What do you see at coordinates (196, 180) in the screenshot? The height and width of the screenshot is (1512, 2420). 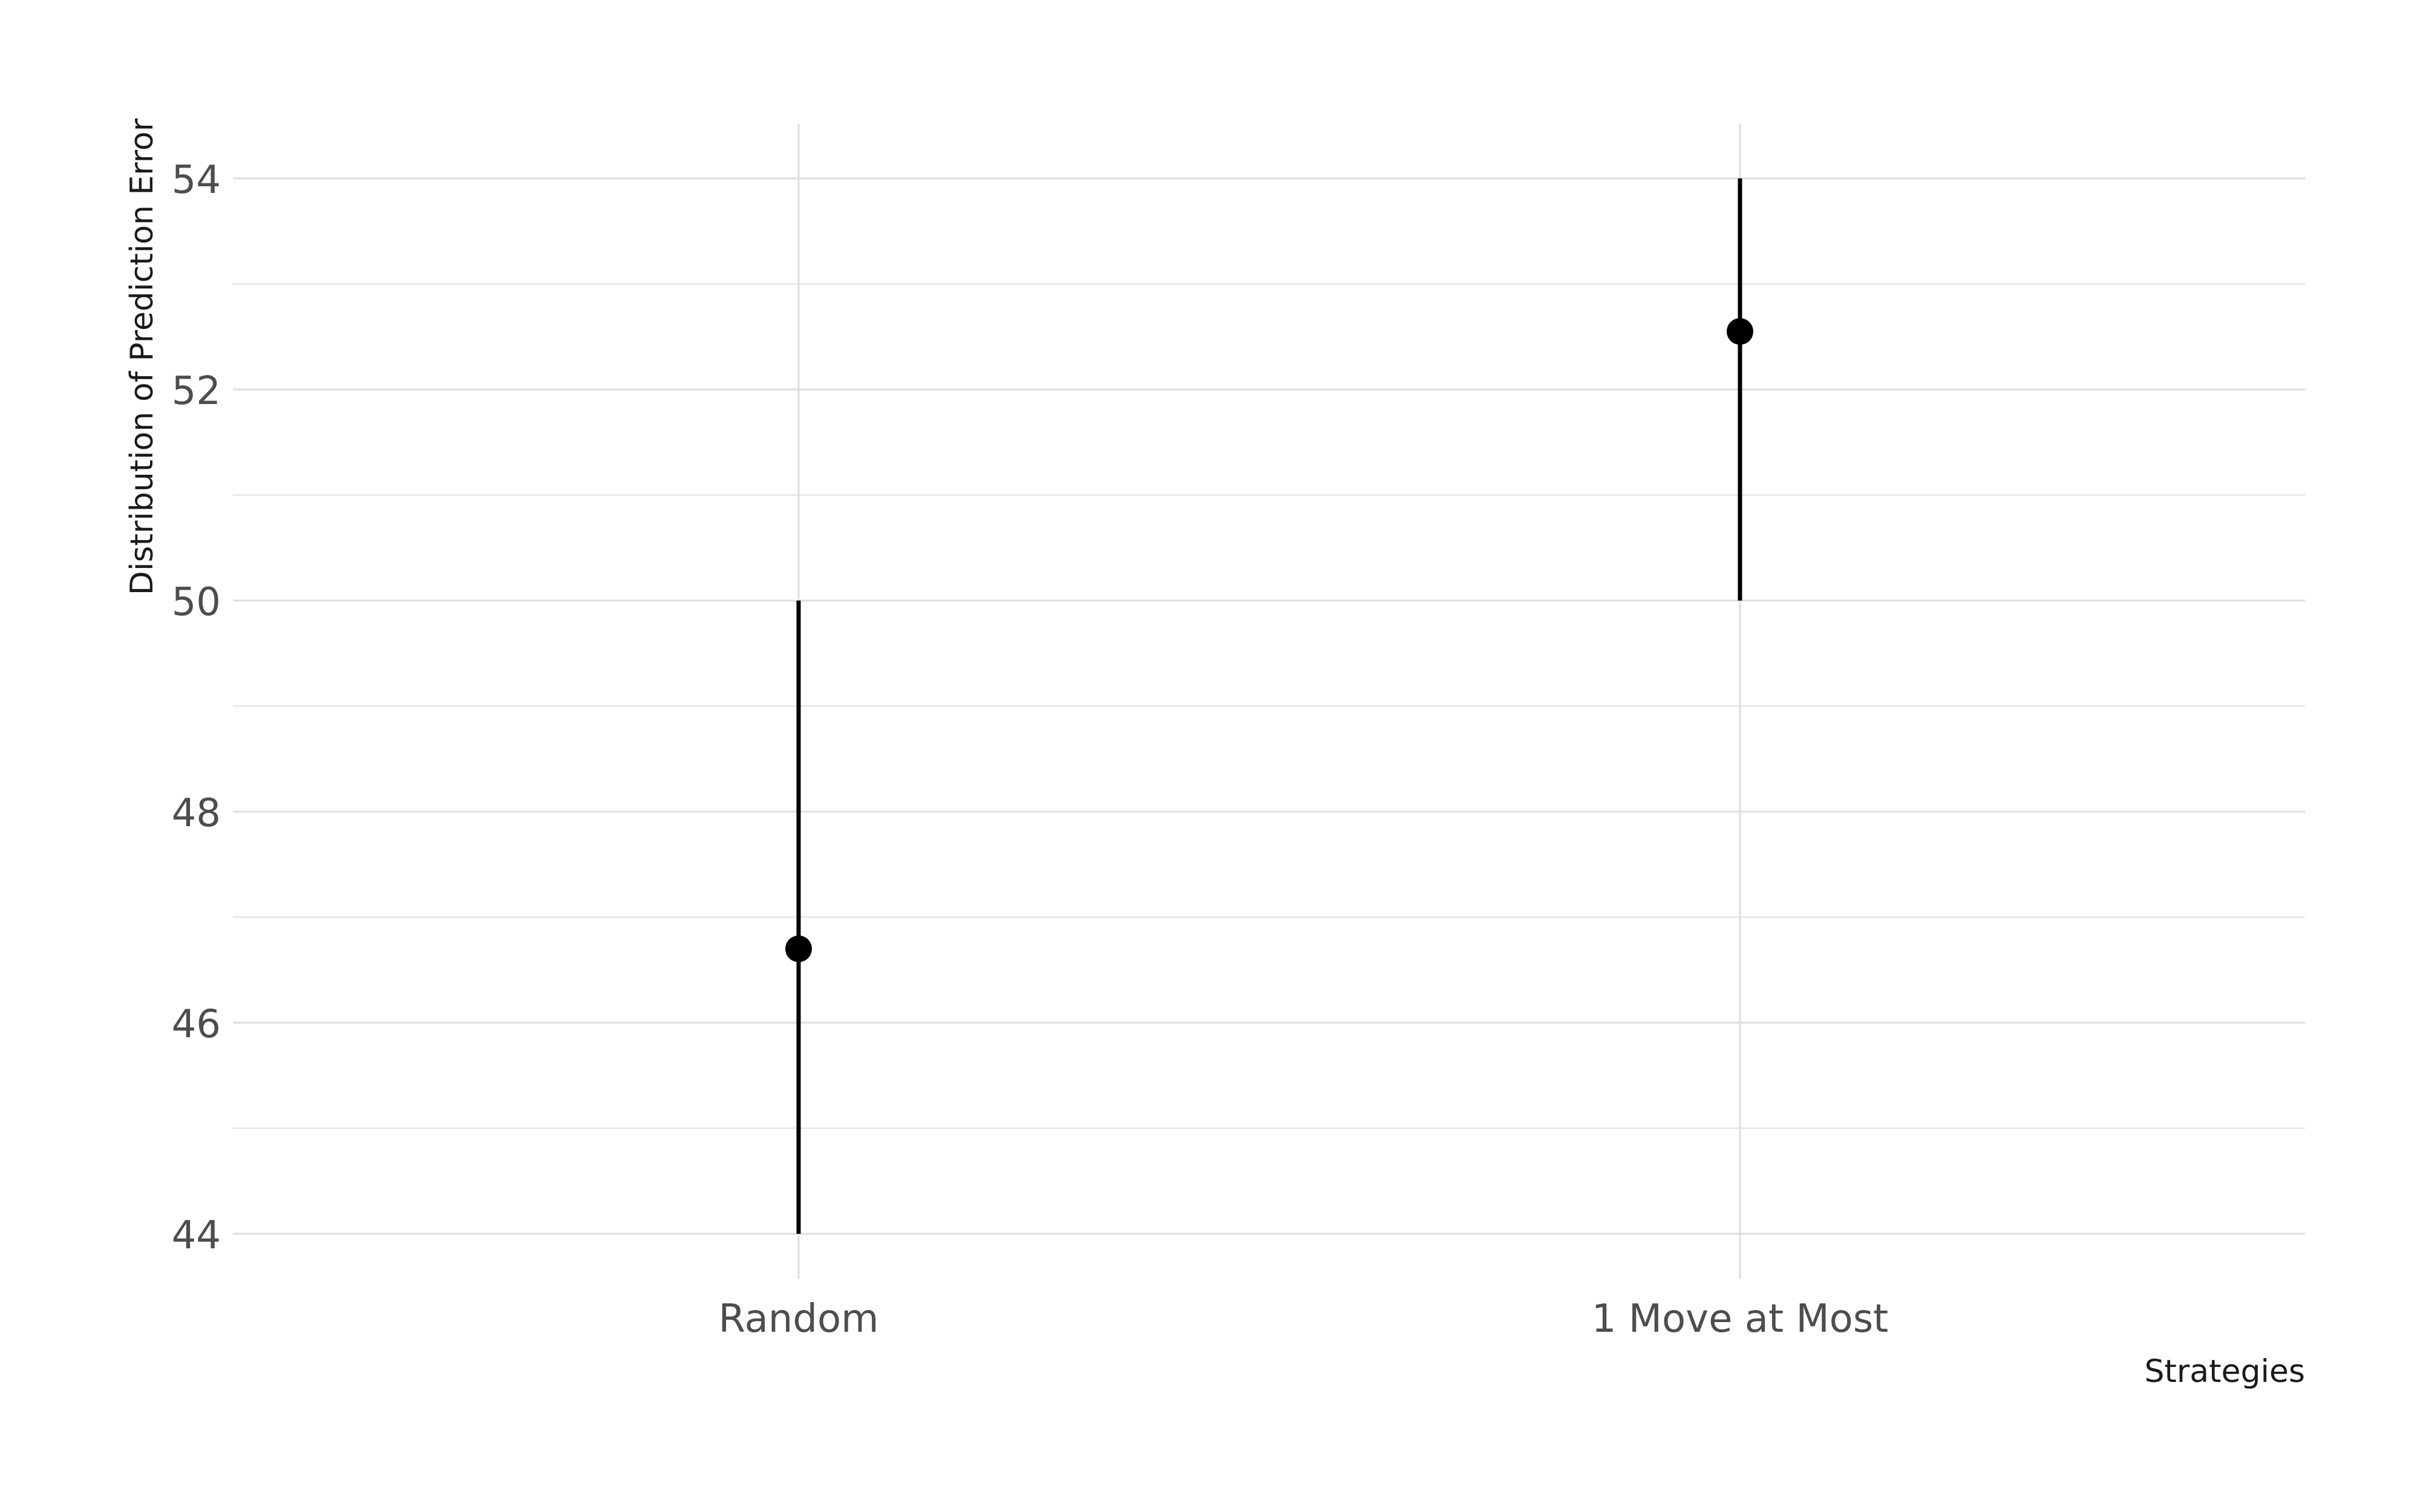 I see `y-tick-label: 54` at bounding box center [196, 180].